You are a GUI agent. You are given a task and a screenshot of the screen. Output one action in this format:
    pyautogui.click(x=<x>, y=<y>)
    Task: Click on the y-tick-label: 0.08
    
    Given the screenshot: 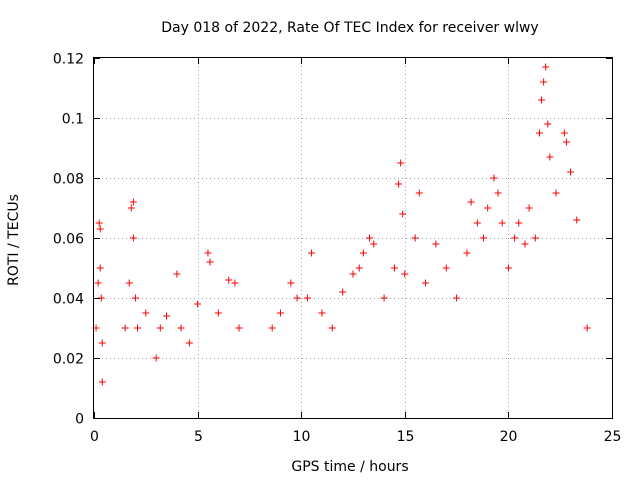 What is the action you would take?
    pyautogui.click(x=68, y=180)
    